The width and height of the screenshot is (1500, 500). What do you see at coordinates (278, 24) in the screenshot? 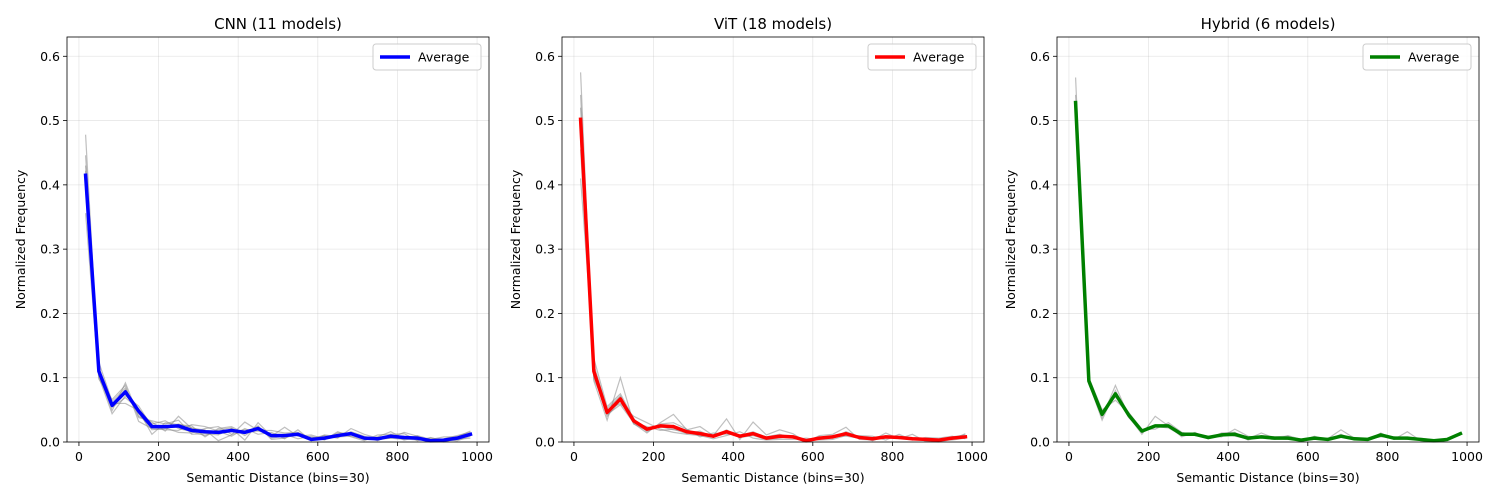
I see `chart-title: CNN (11 models)` at bounding box center [278, 24].